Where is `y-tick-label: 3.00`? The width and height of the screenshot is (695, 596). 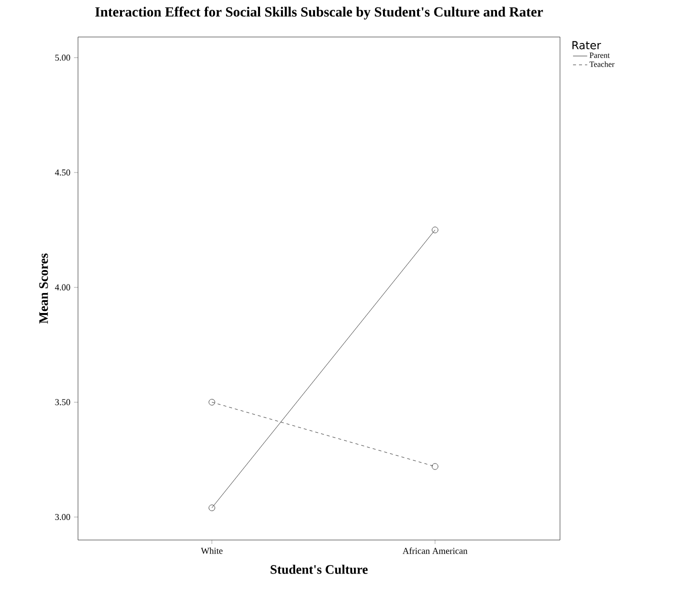 y-tick-label: 3.00 is located at coordinates (62, 517).